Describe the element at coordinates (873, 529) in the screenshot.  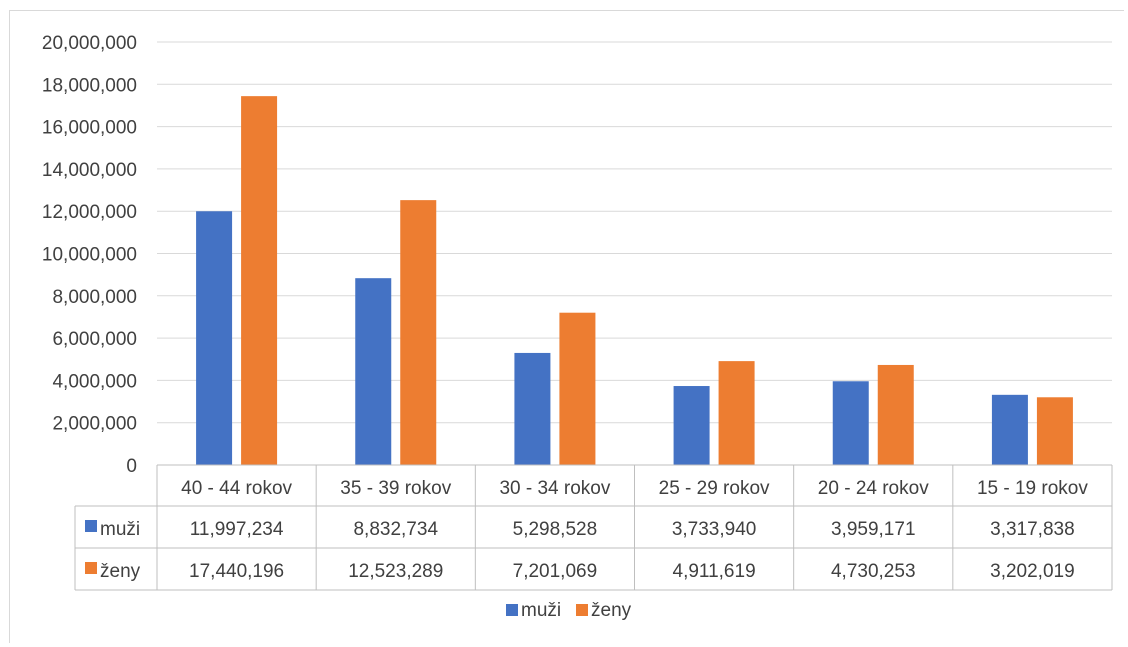
I see `data-label: 3,959,171` at that location.